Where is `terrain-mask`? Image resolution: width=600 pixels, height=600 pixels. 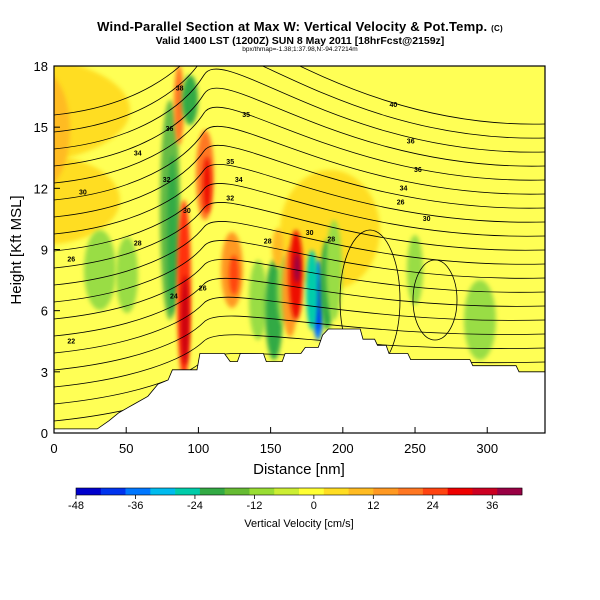 terrain-mask is located at coordinates (299, 381).